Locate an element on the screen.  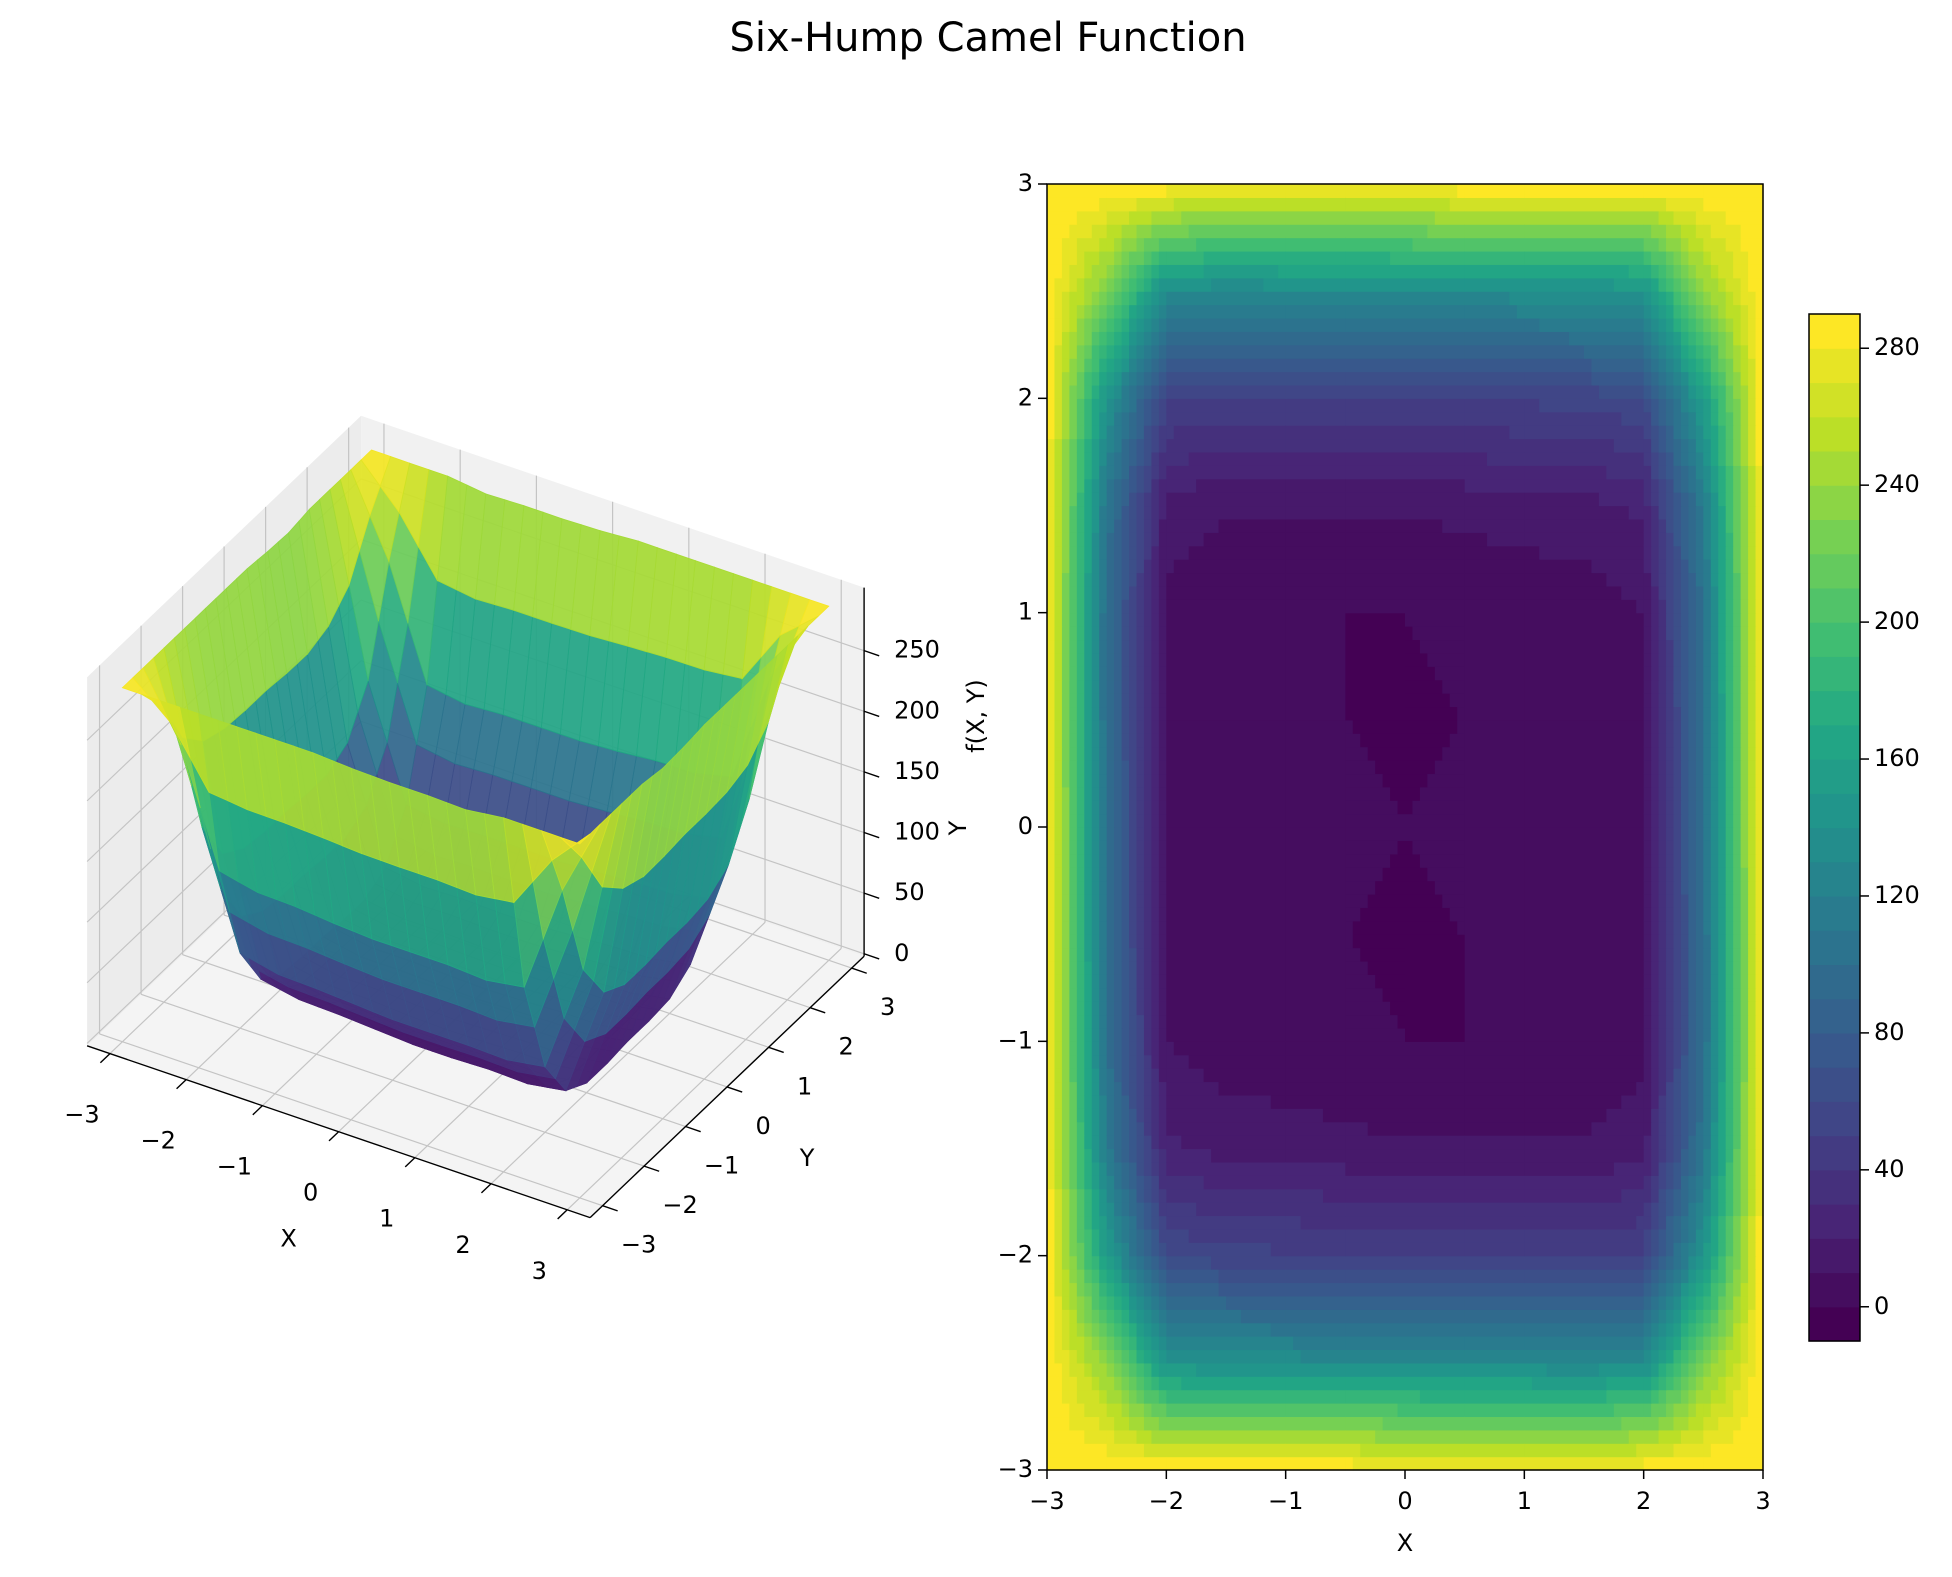
x-tick-label: −2 is located at coordinates (1166, 1501).